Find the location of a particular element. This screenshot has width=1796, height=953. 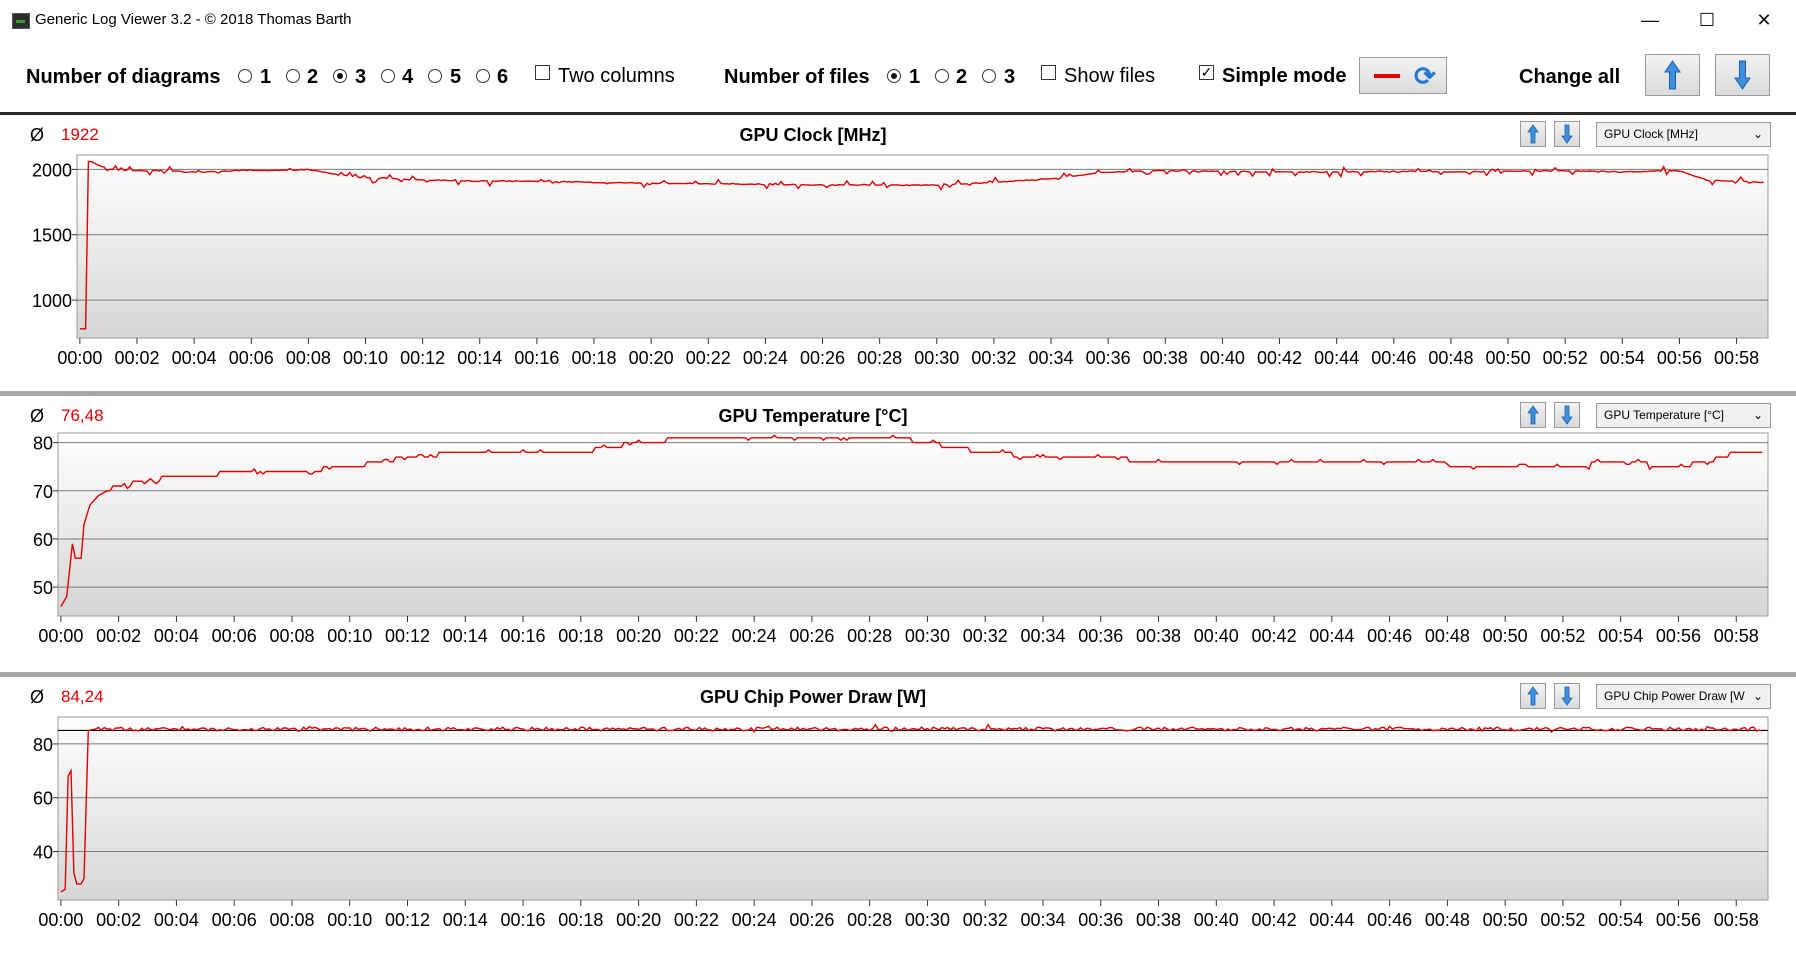

x-tick-label: 00:22 is located at coordinates (708, 358).